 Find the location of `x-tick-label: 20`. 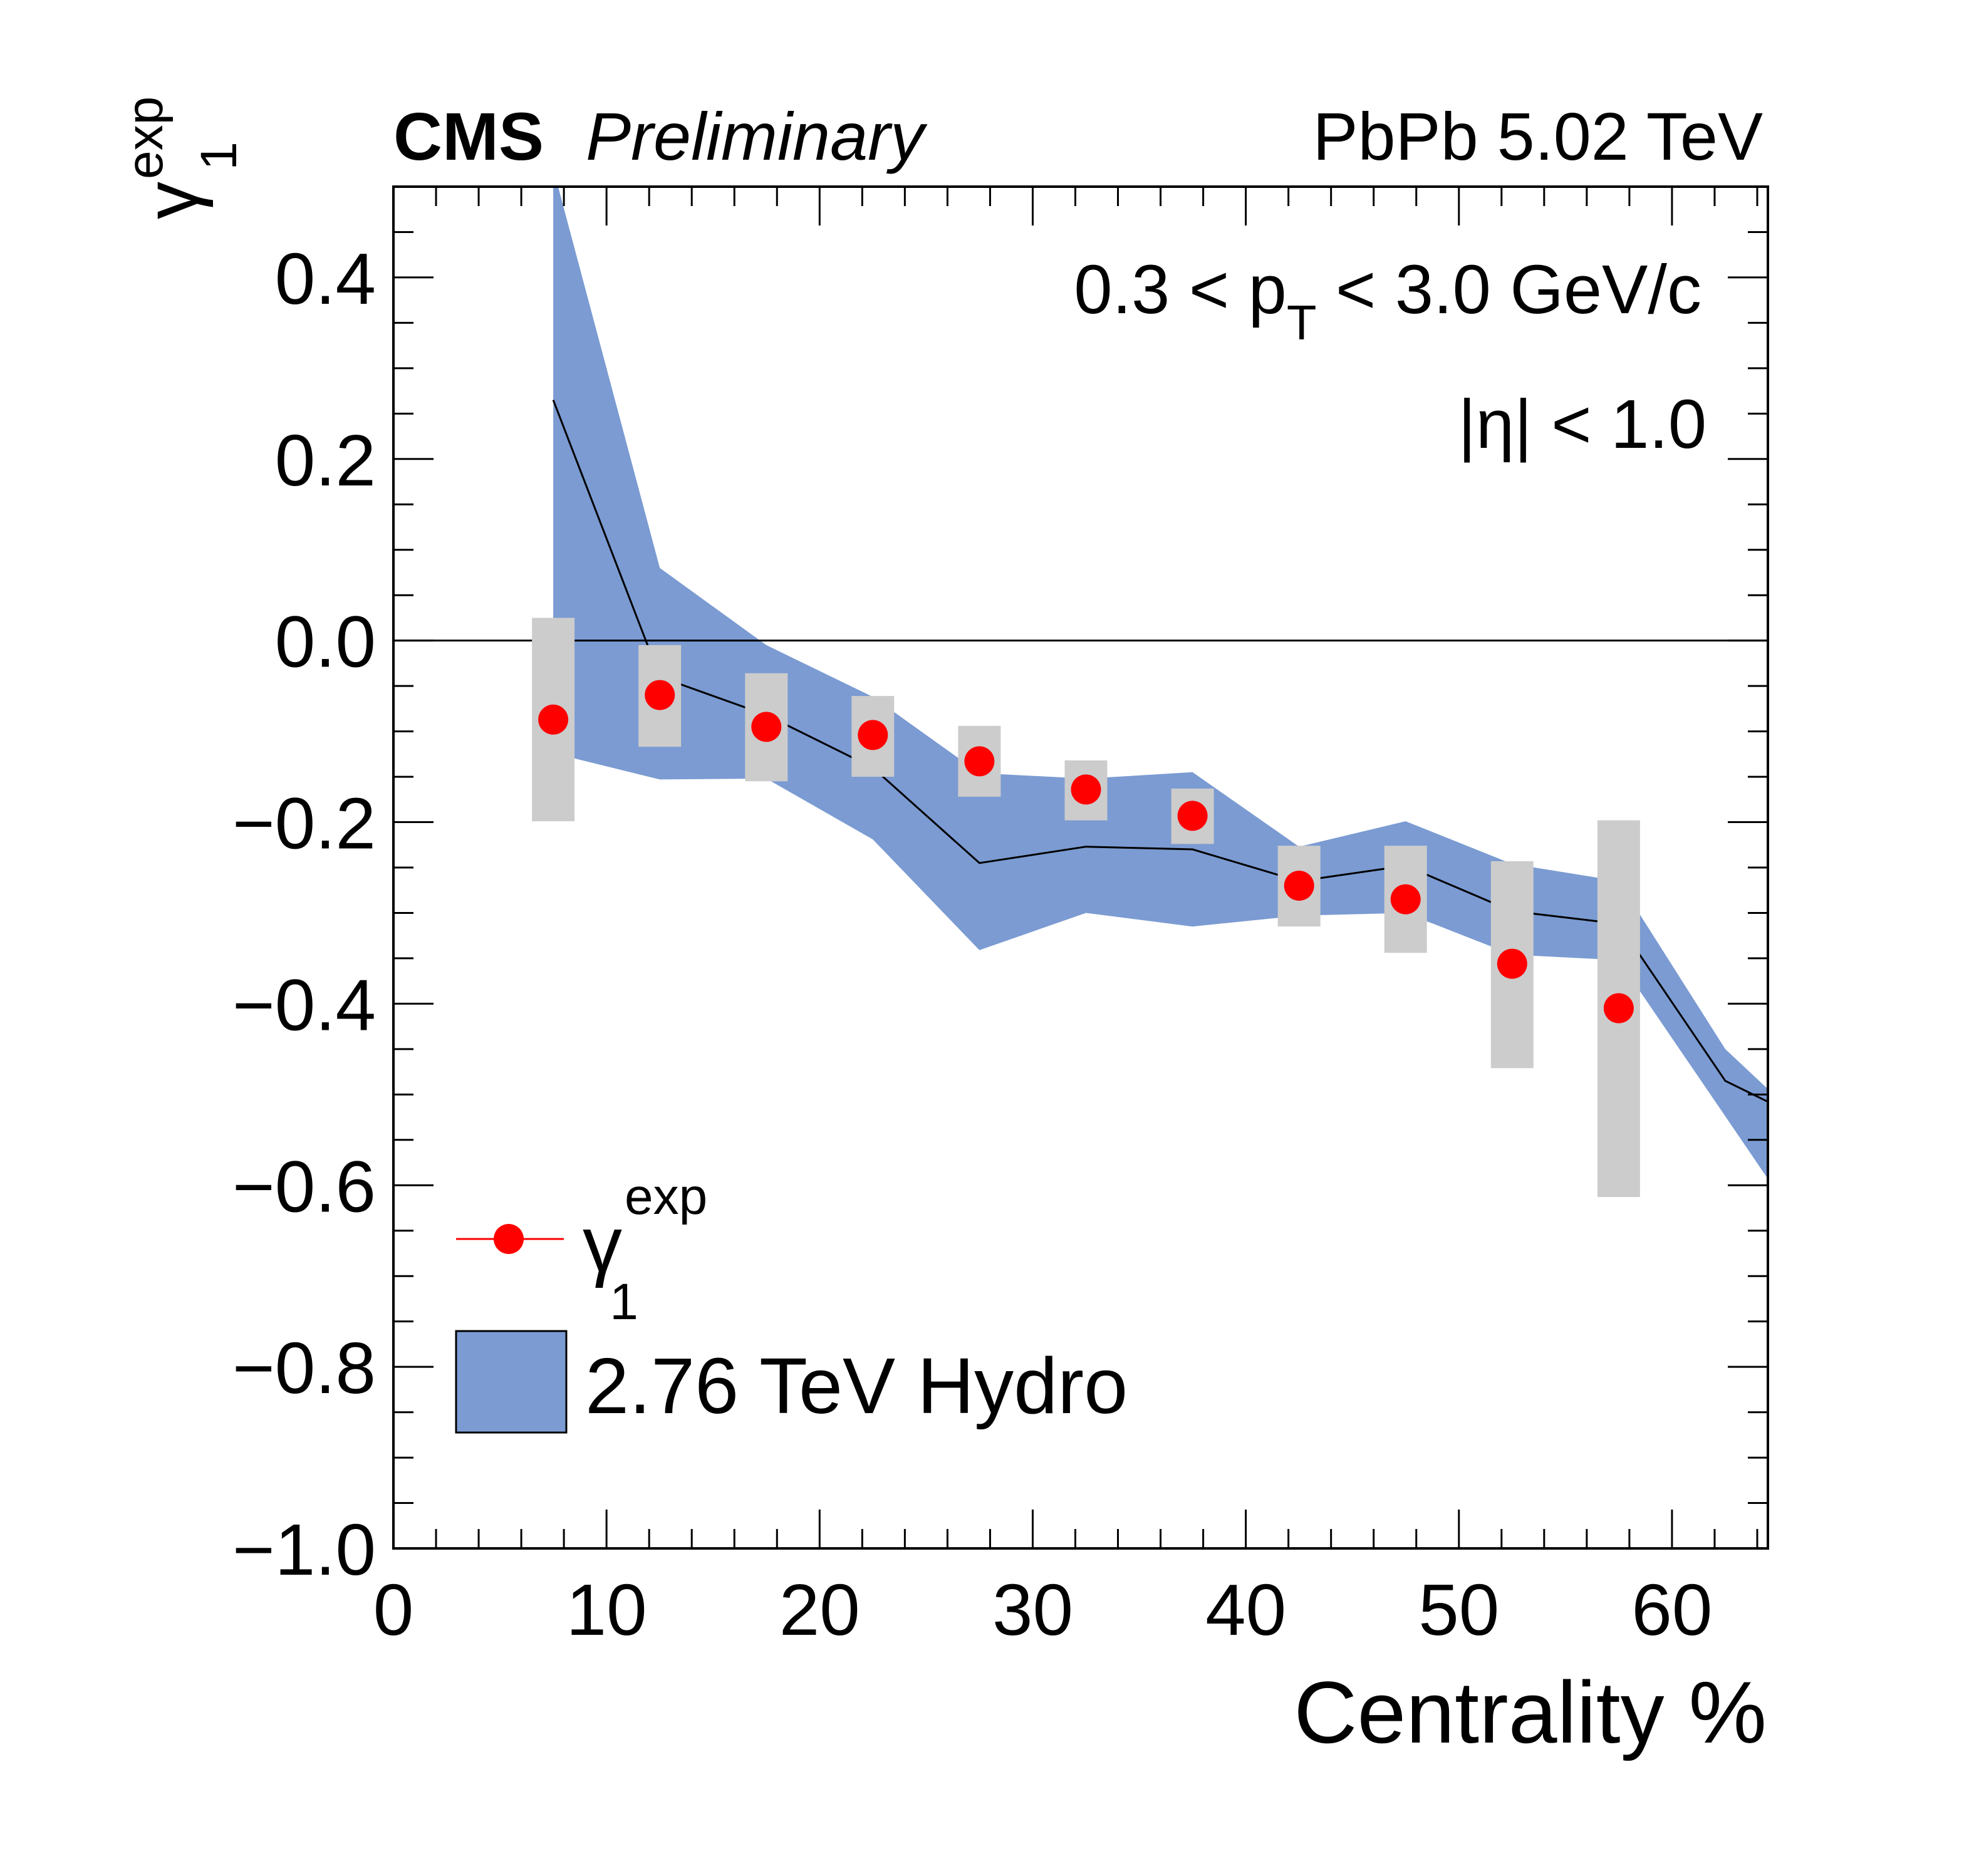

x-tick-label: 20 is located at coordinates (819, 1610).